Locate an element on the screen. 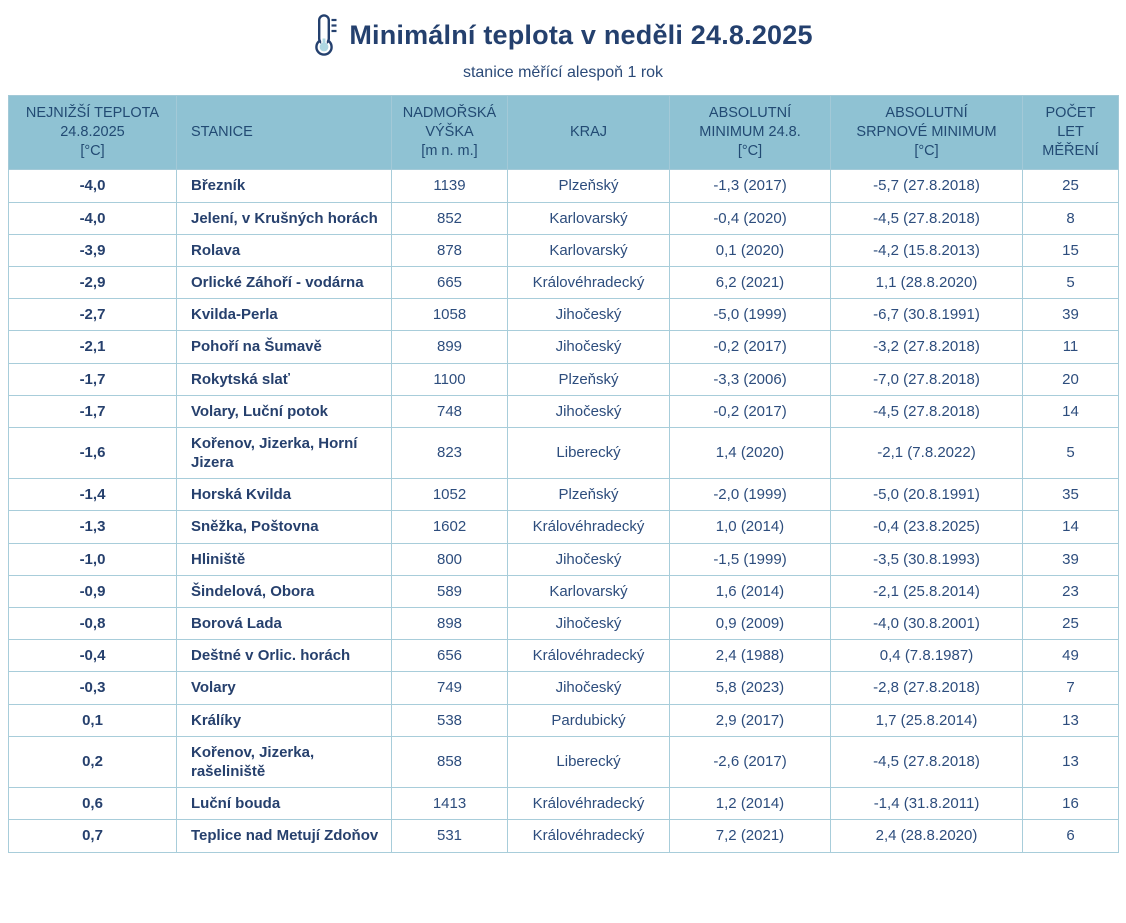 The width and height of the screenshot is (1126, 923). cell-region: Liberecký is located at coordinates (588, 762).